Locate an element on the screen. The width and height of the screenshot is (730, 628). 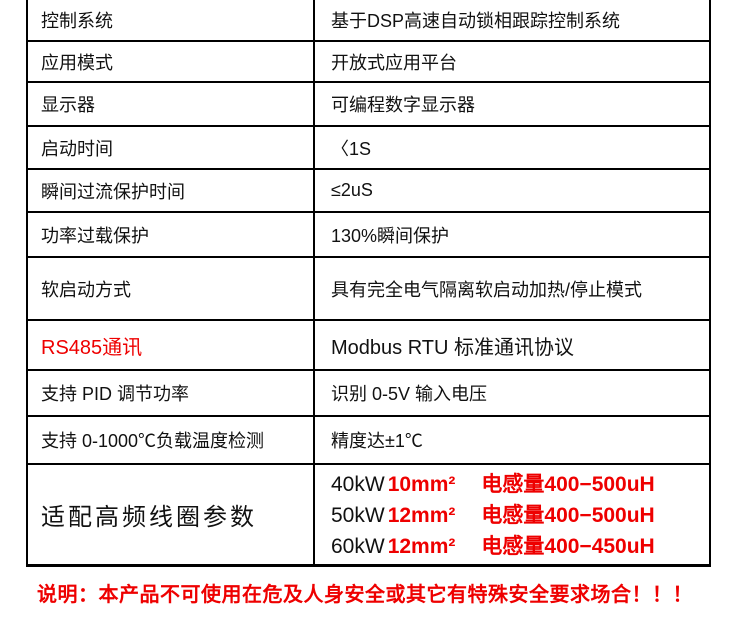
coil-spec-line-60kw: 60kW 12mm² 电感量400−450uH is located at coordinates (493, 546).